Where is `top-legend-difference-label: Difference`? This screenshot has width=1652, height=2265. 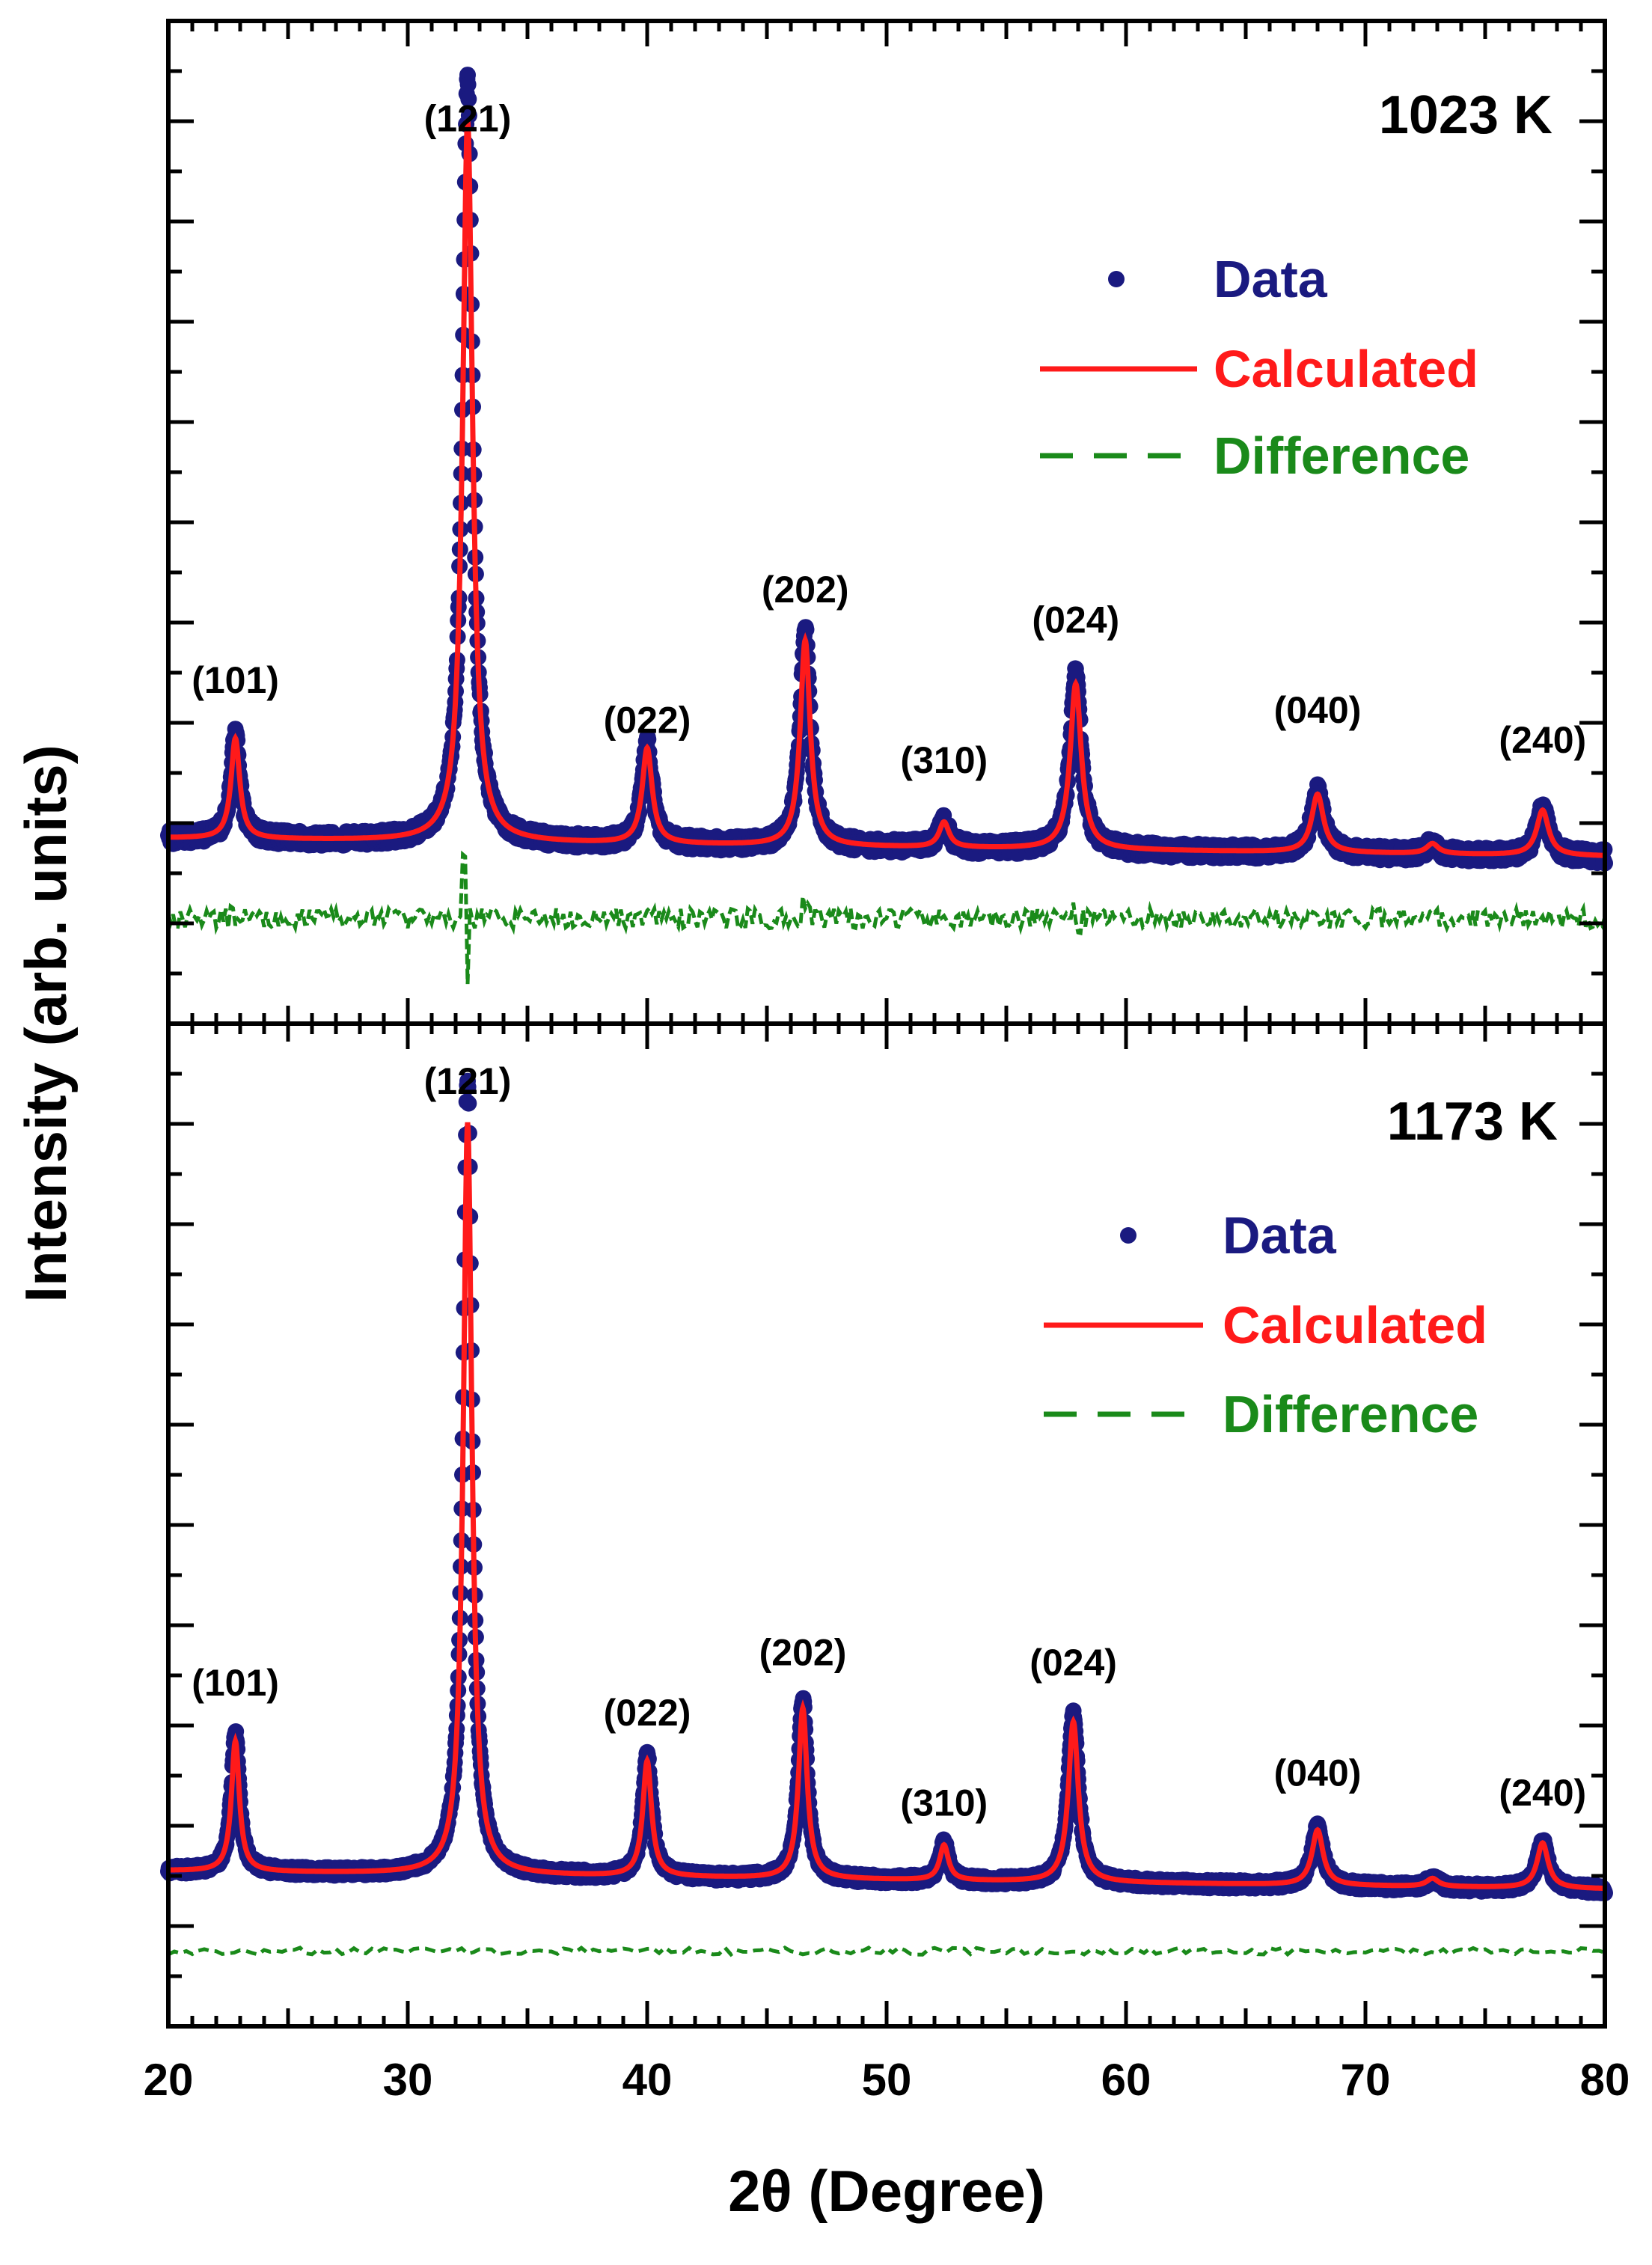
top-legend-difference-label: Difference is located at coordinates (1341, 456).